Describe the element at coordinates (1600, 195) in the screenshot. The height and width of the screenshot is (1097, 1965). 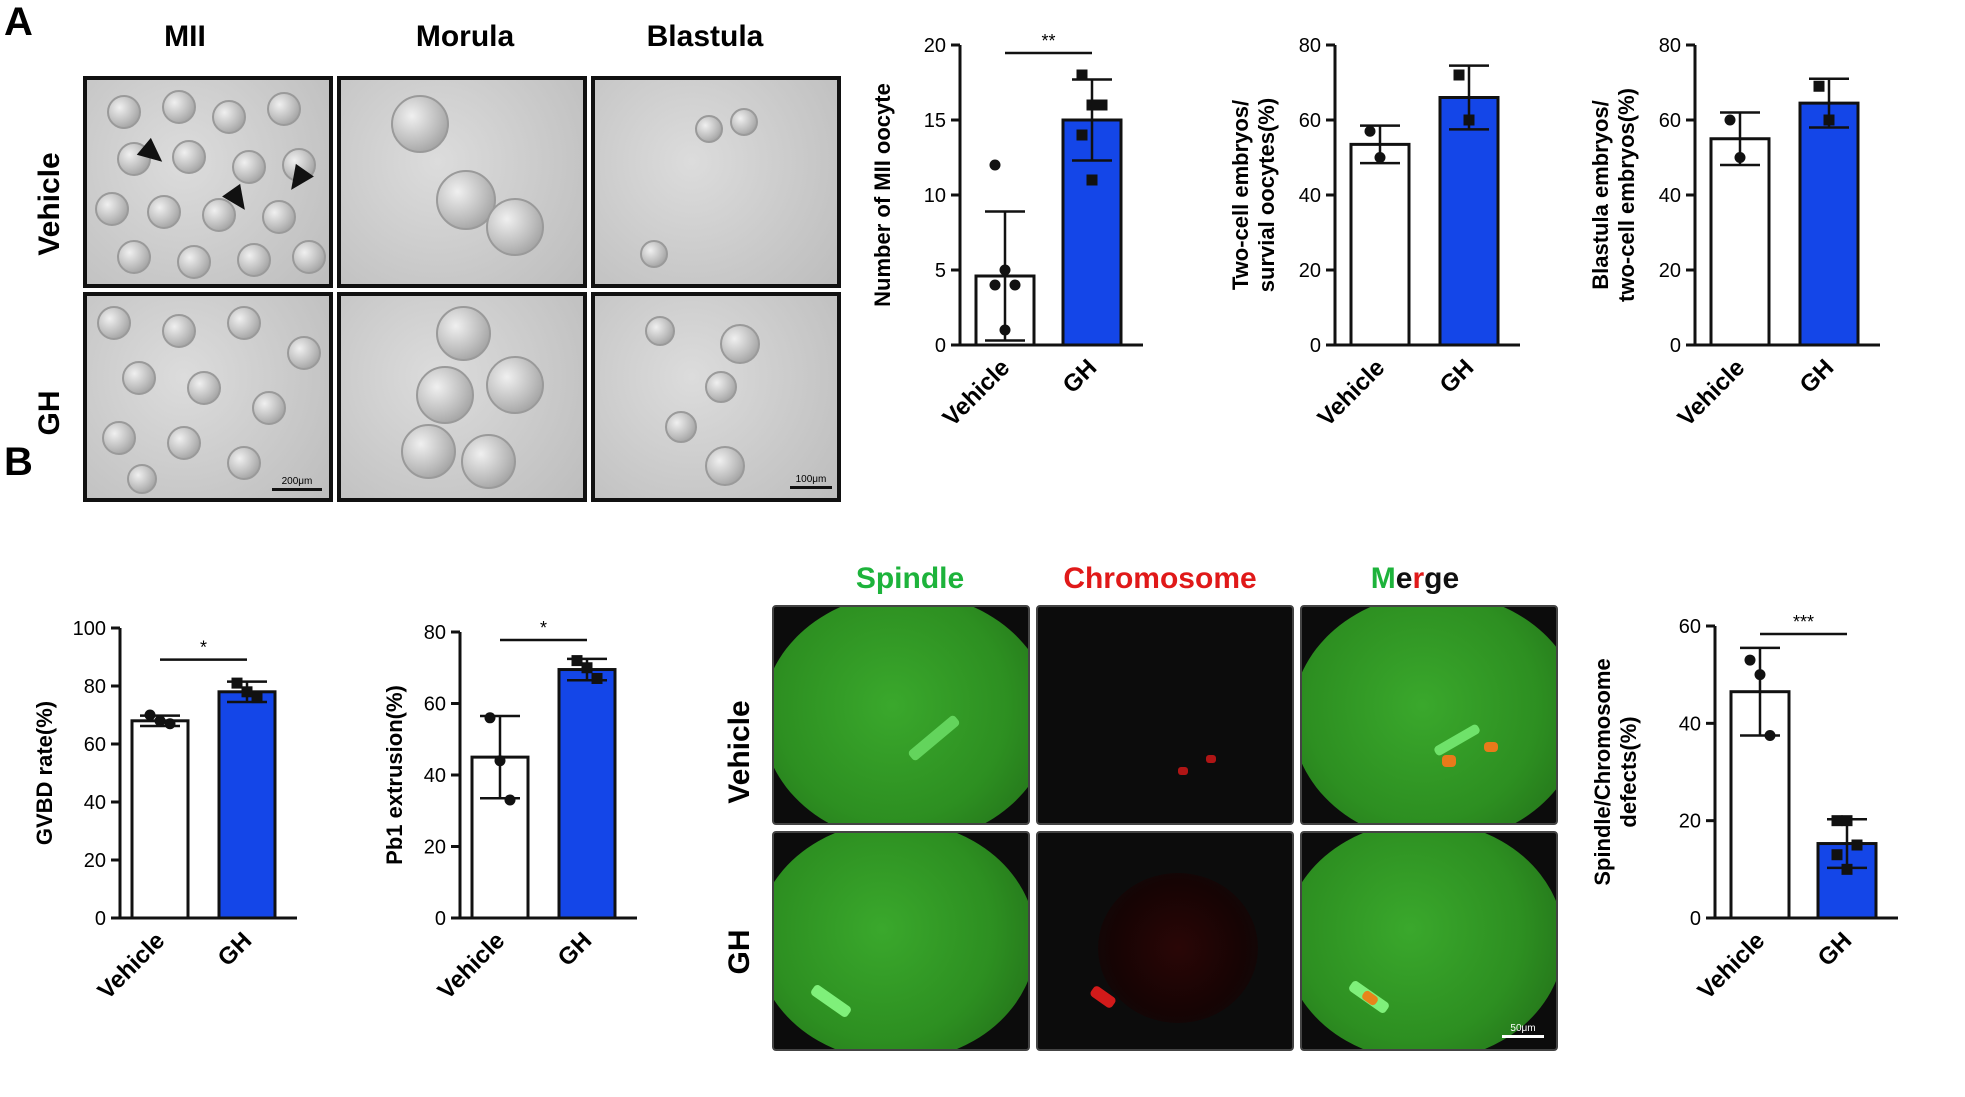
I see `y-axis-label: Blastula embryos/` at that location.